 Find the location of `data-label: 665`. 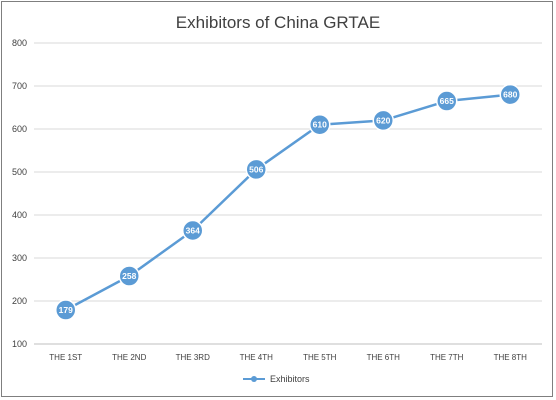

data-label: 665 is located at coordinates (447, 101).